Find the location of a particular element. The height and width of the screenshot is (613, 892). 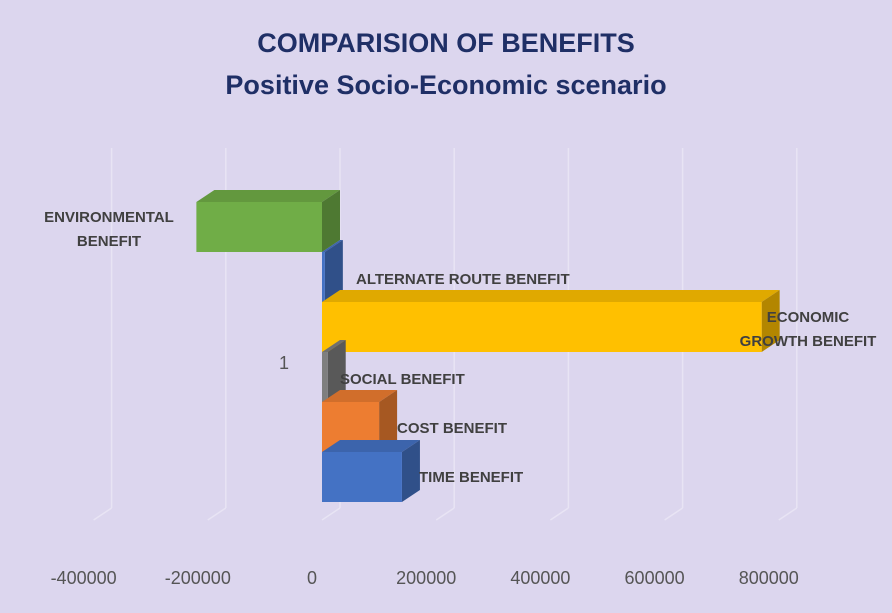

category-label: TIME BENEFIT is located at coordinates (471, 477).